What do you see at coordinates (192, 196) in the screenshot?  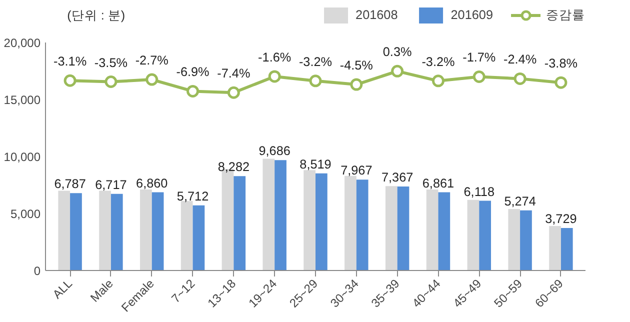 I see `data-label: 5,712` at bounding box center [192, 196].